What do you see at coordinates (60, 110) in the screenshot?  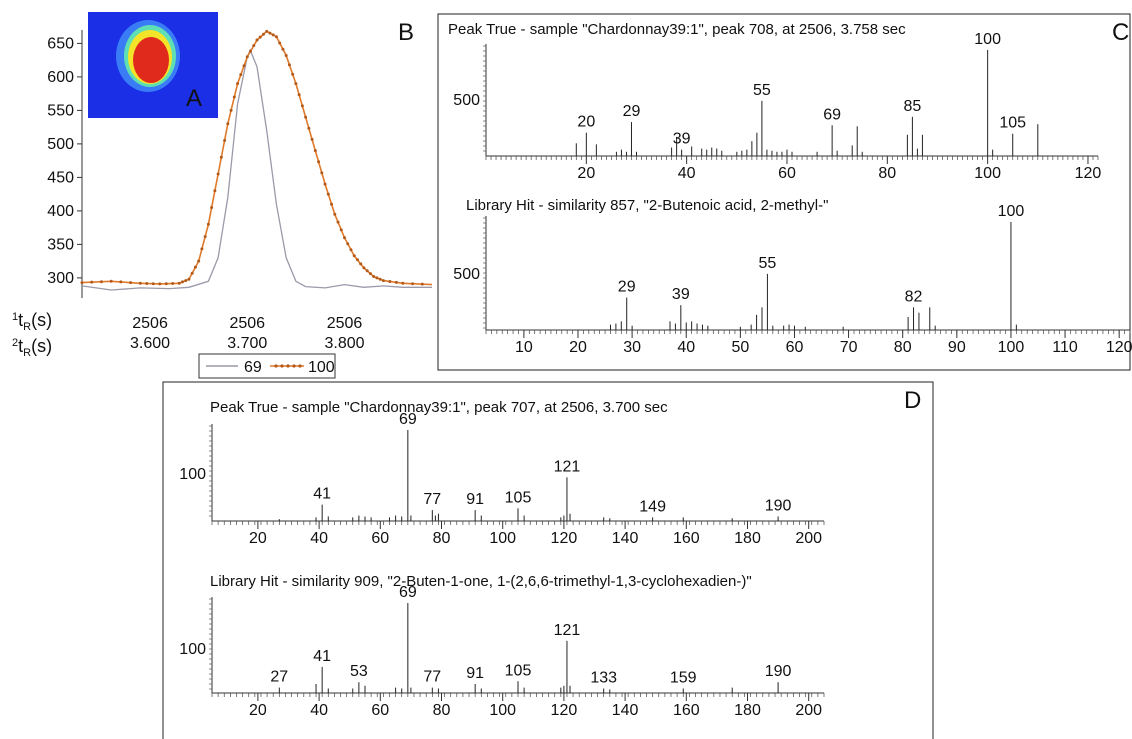 I see `panel-a-y-tick-label: 550` at bounding box center [60, 110].